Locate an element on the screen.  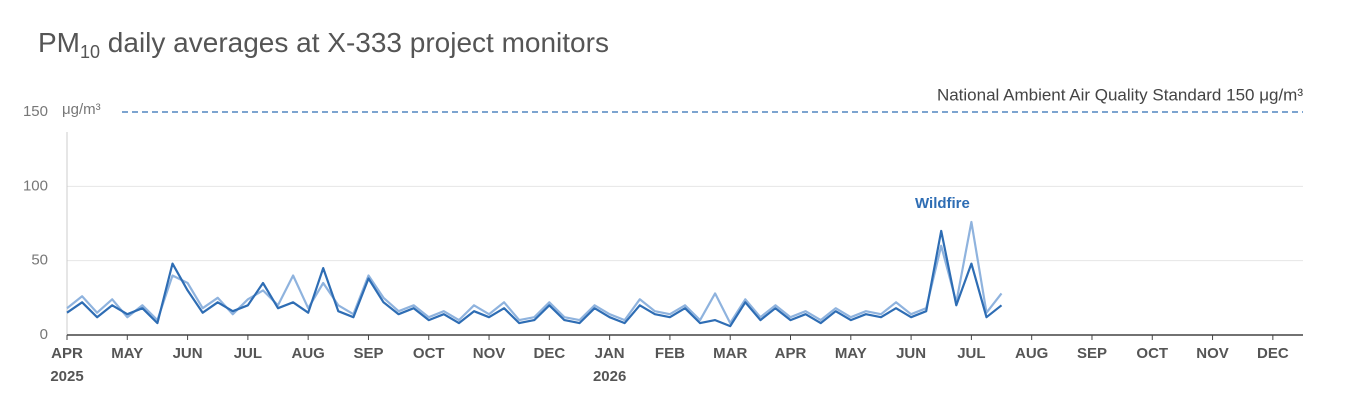
year-label: 2025 is located at coordinates (66, 376).